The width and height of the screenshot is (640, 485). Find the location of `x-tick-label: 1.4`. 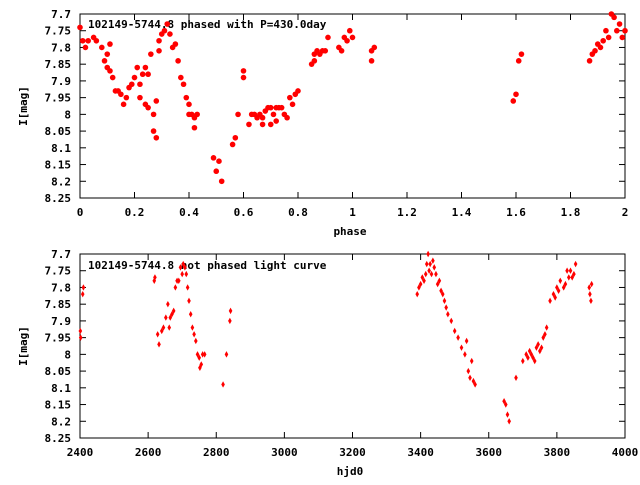

x-tick-label: 1.4 is located at coordinates (462, 212).